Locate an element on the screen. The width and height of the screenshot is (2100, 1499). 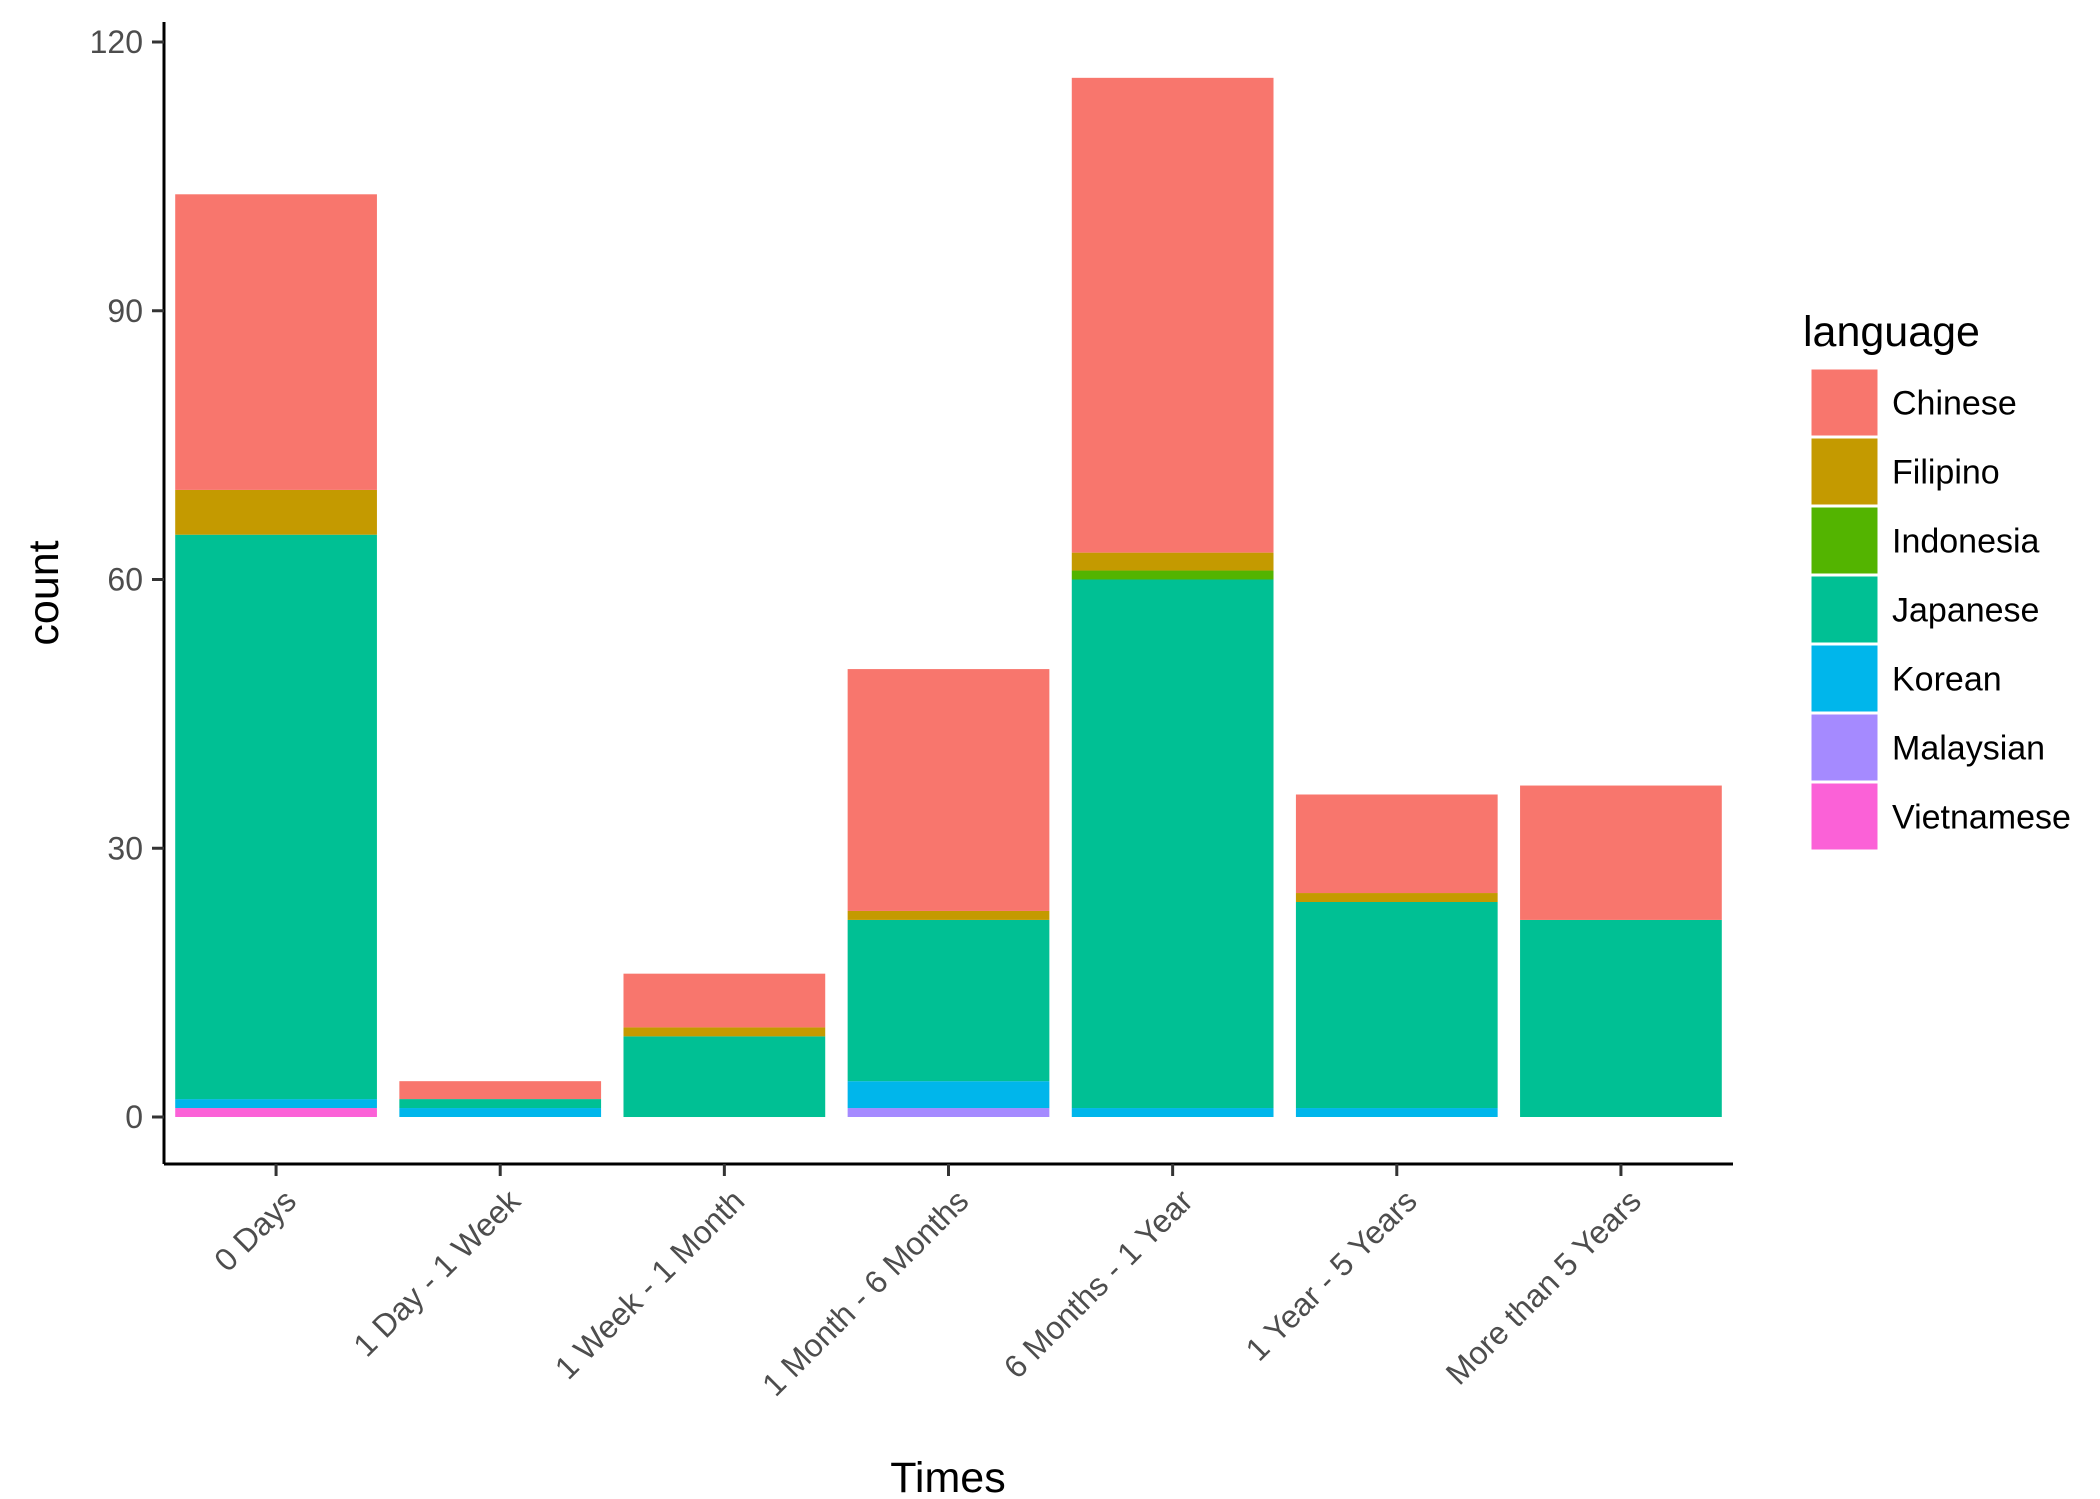
legend-key-malaysian is located at coordinates (1844, 747).